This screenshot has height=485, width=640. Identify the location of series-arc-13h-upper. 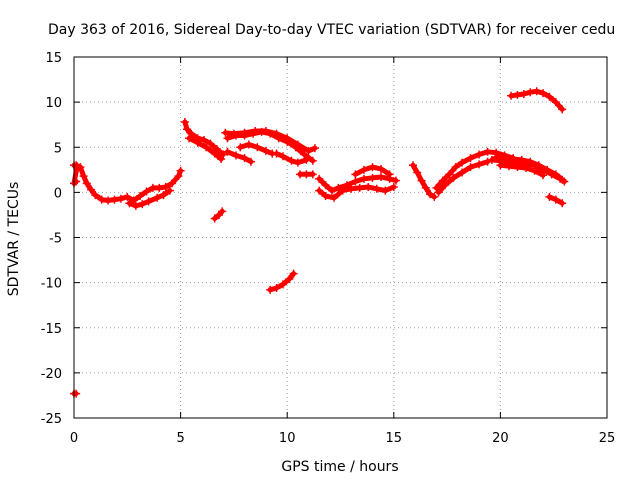
(372, 171).